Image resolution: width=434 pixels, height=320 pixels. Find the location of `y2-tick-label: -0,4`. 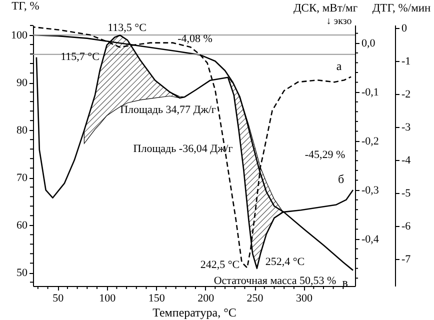

y2-tick-label: -0,4 is located at coordinates (371, 239).